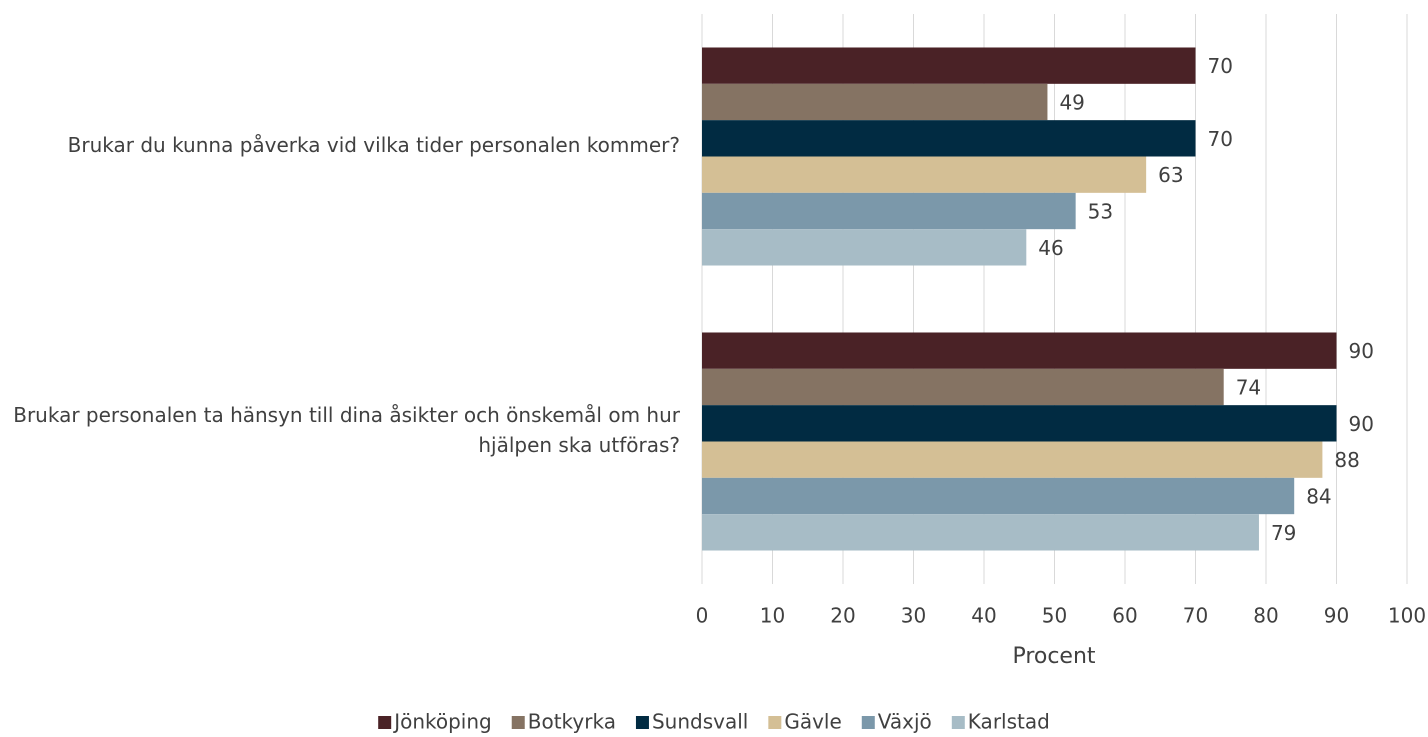  What do you see at coordinates (1248, 387) in the screenshot?
I see `data-label: 74` at bounding box center [1248, 387].